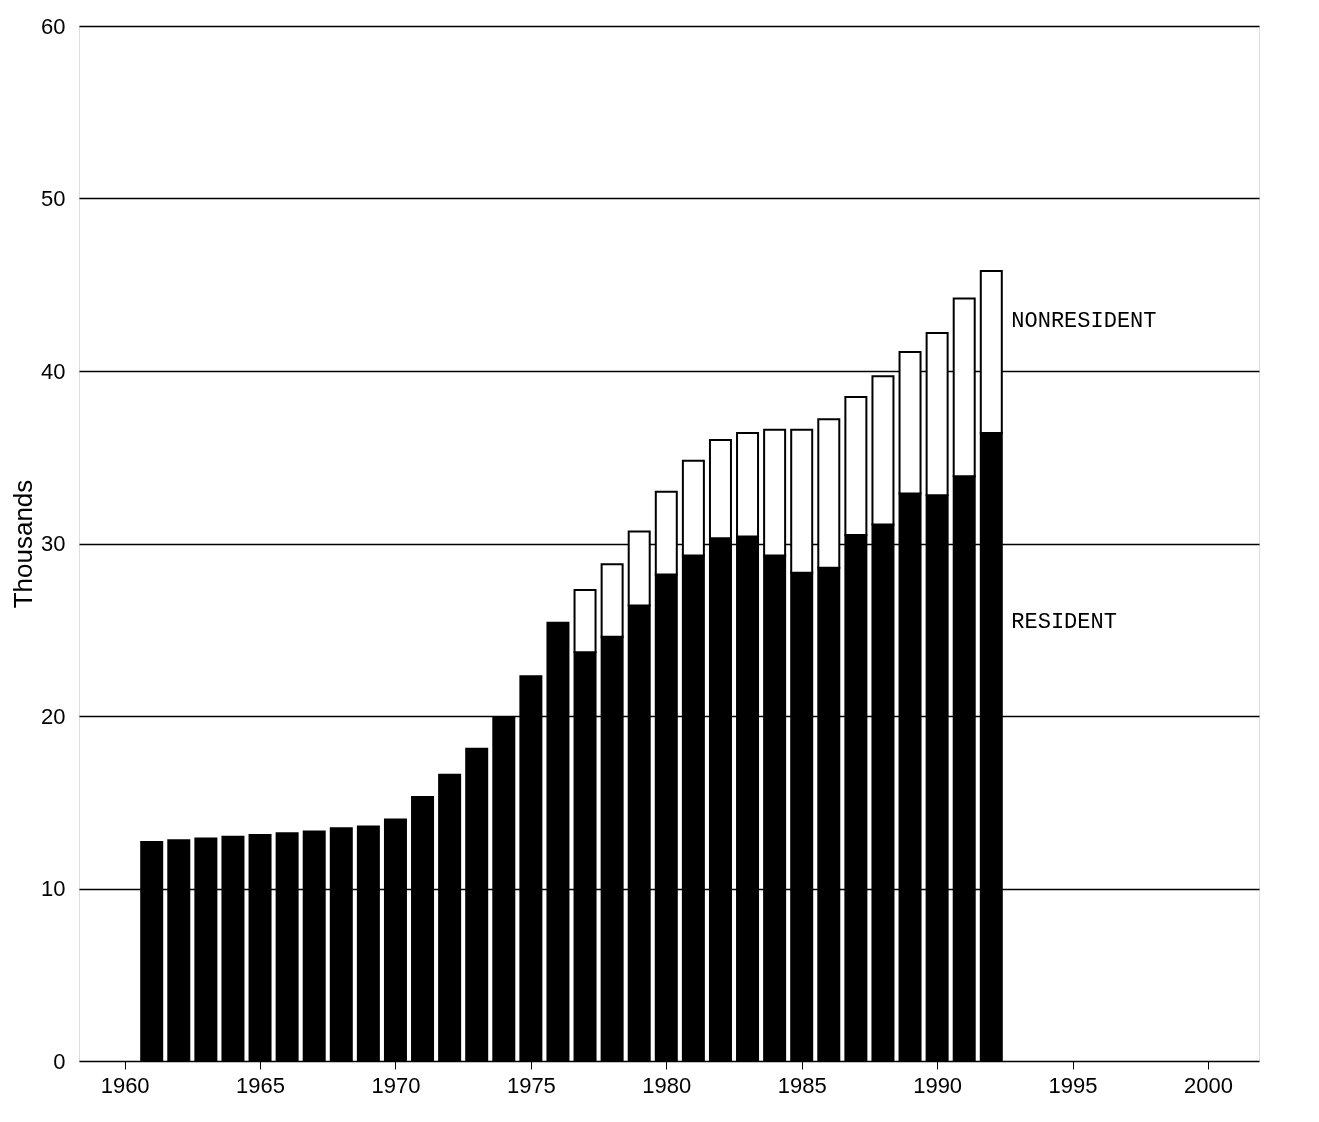 The image size is (1319, 1122). Describe the element at coordinates (261, 1085) in the screenshot. I see `x-tick-label: 1965` at that location.